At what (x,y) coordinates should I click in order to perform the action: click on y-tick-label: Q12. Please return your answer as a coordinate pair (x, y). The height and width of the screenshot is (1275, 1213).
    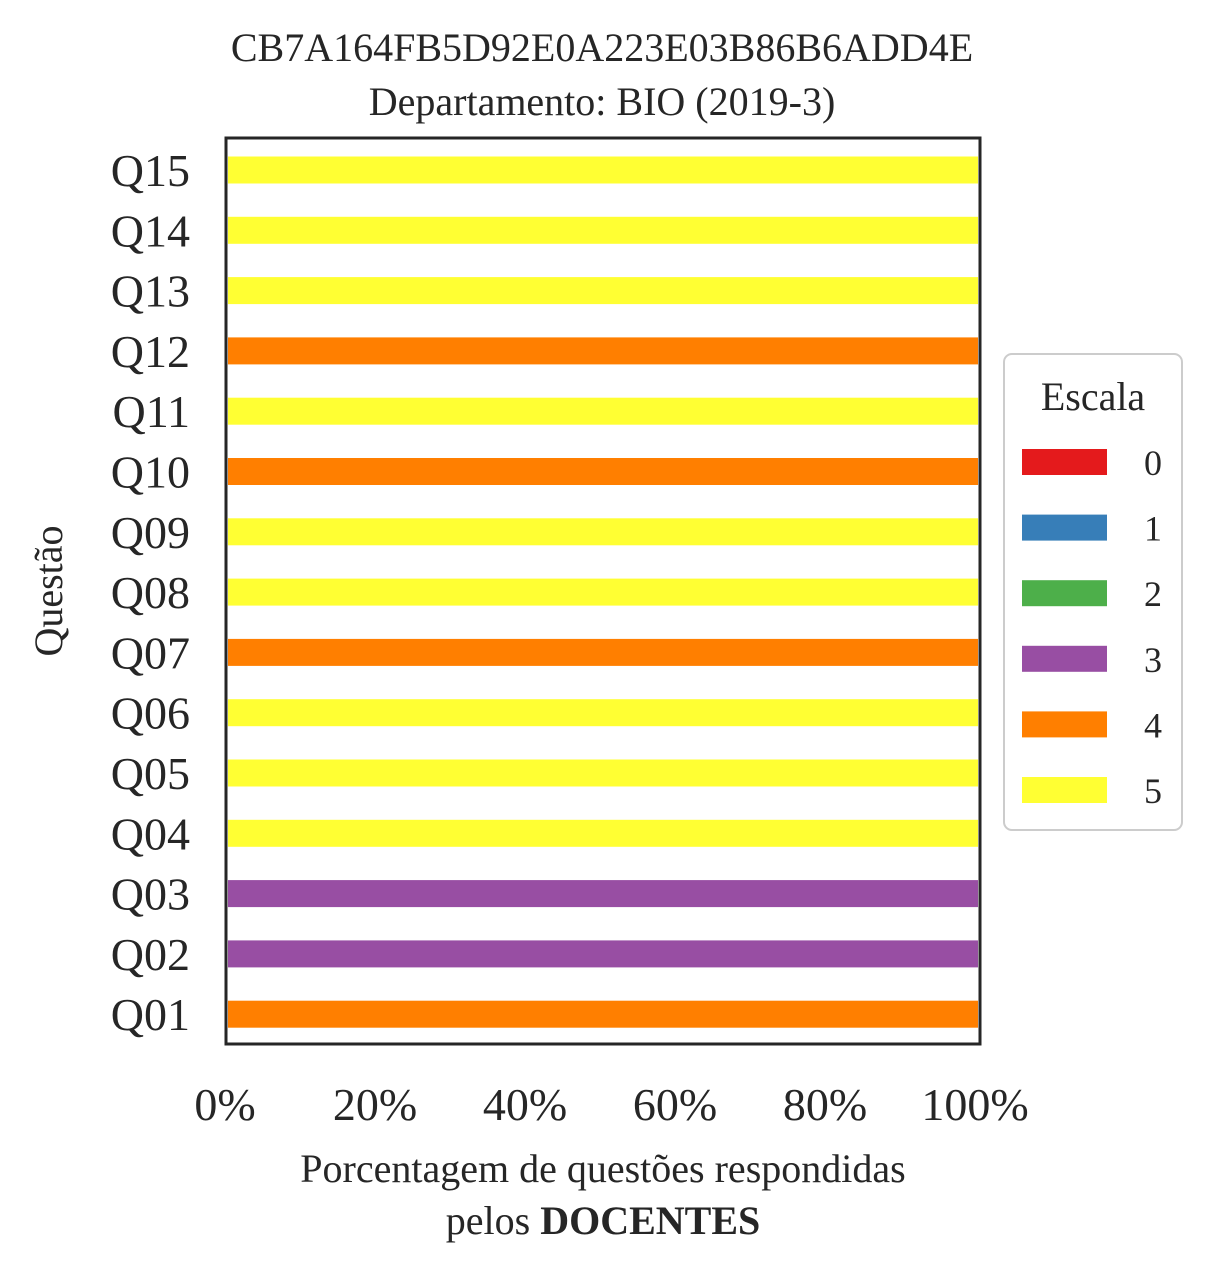
    Looking at the image, I should click on (150, 351).